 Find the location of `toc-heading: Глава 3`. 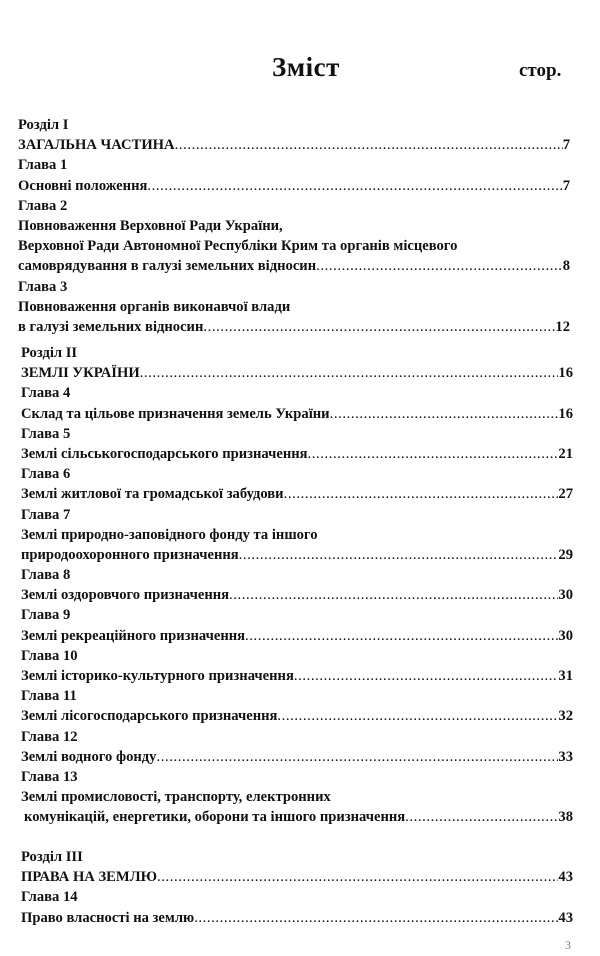

toc-heading: Глава 3 is located at coordinates (294, 287).